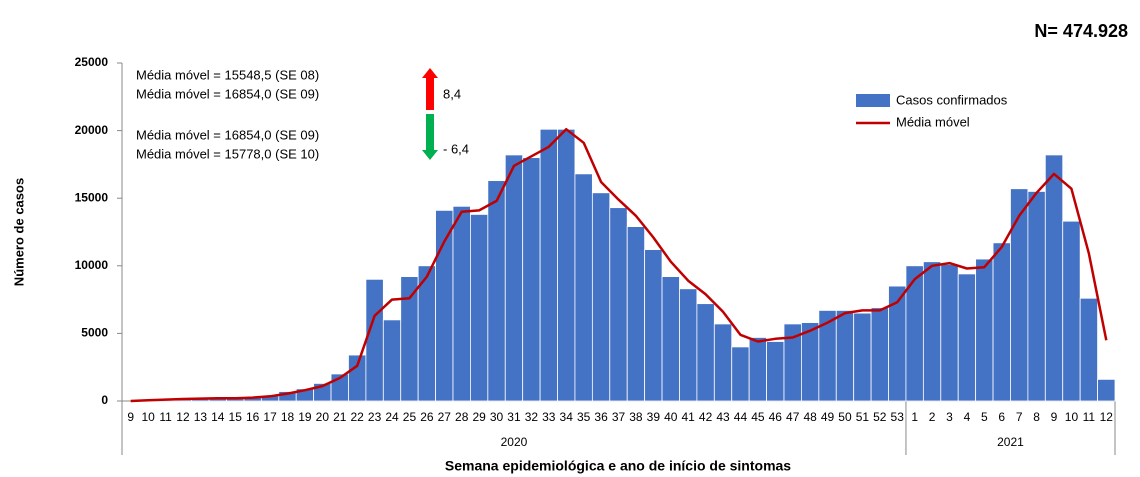 The height and width of the screenshot is (477, 1140). I want to click on legend-swatch, so click(873, 100).